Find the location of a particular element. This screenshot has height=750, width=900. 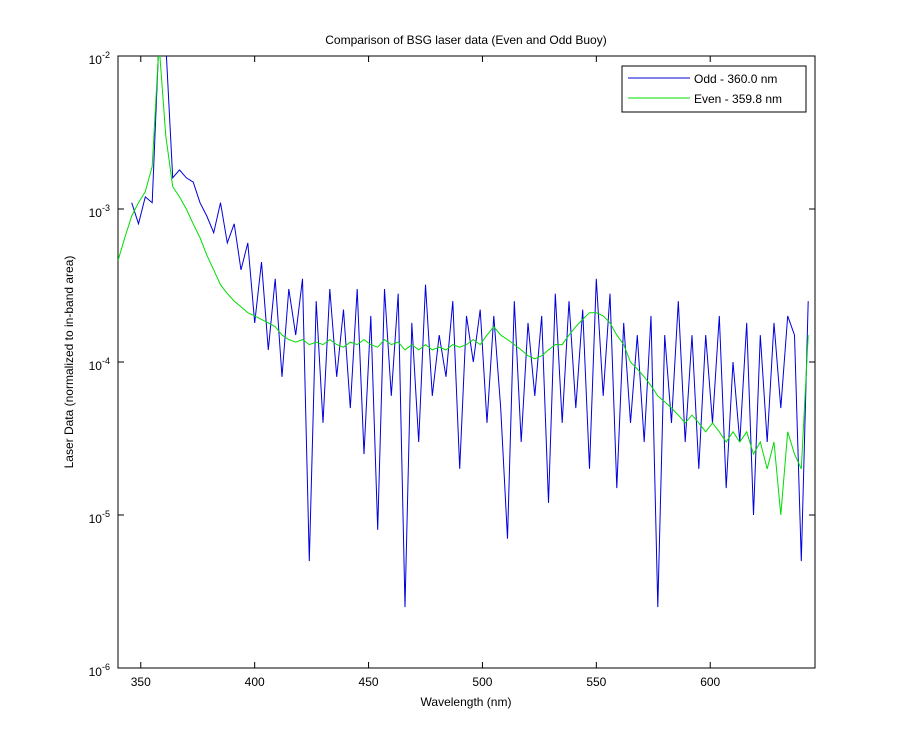

y-tick-label: 10⁻² is located at coordinates (99, 58).